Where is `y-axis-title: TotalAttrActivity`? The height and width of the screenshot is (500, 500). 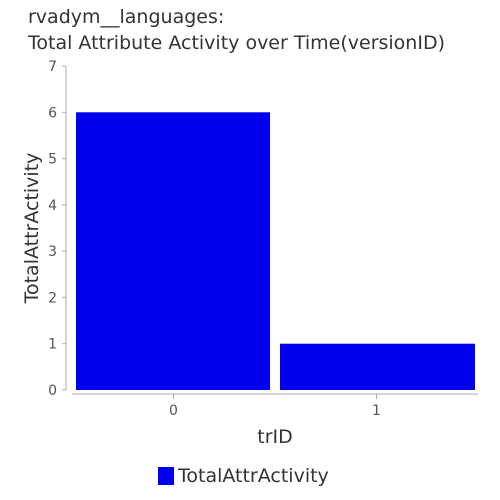 y-axis-title: TotalAttrActivity is located at coordinates (32, 229).